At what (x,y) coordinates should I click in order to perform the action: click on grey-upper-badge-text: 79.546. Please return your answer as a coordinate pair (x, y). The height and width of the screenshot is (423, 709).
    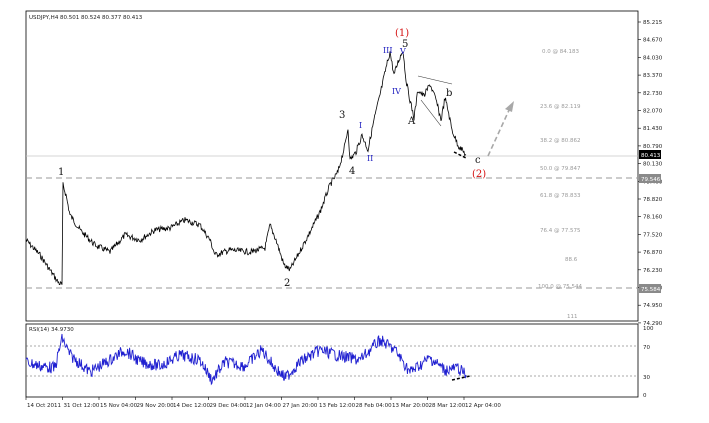
    Looking at the image, I should click on (651, 180).